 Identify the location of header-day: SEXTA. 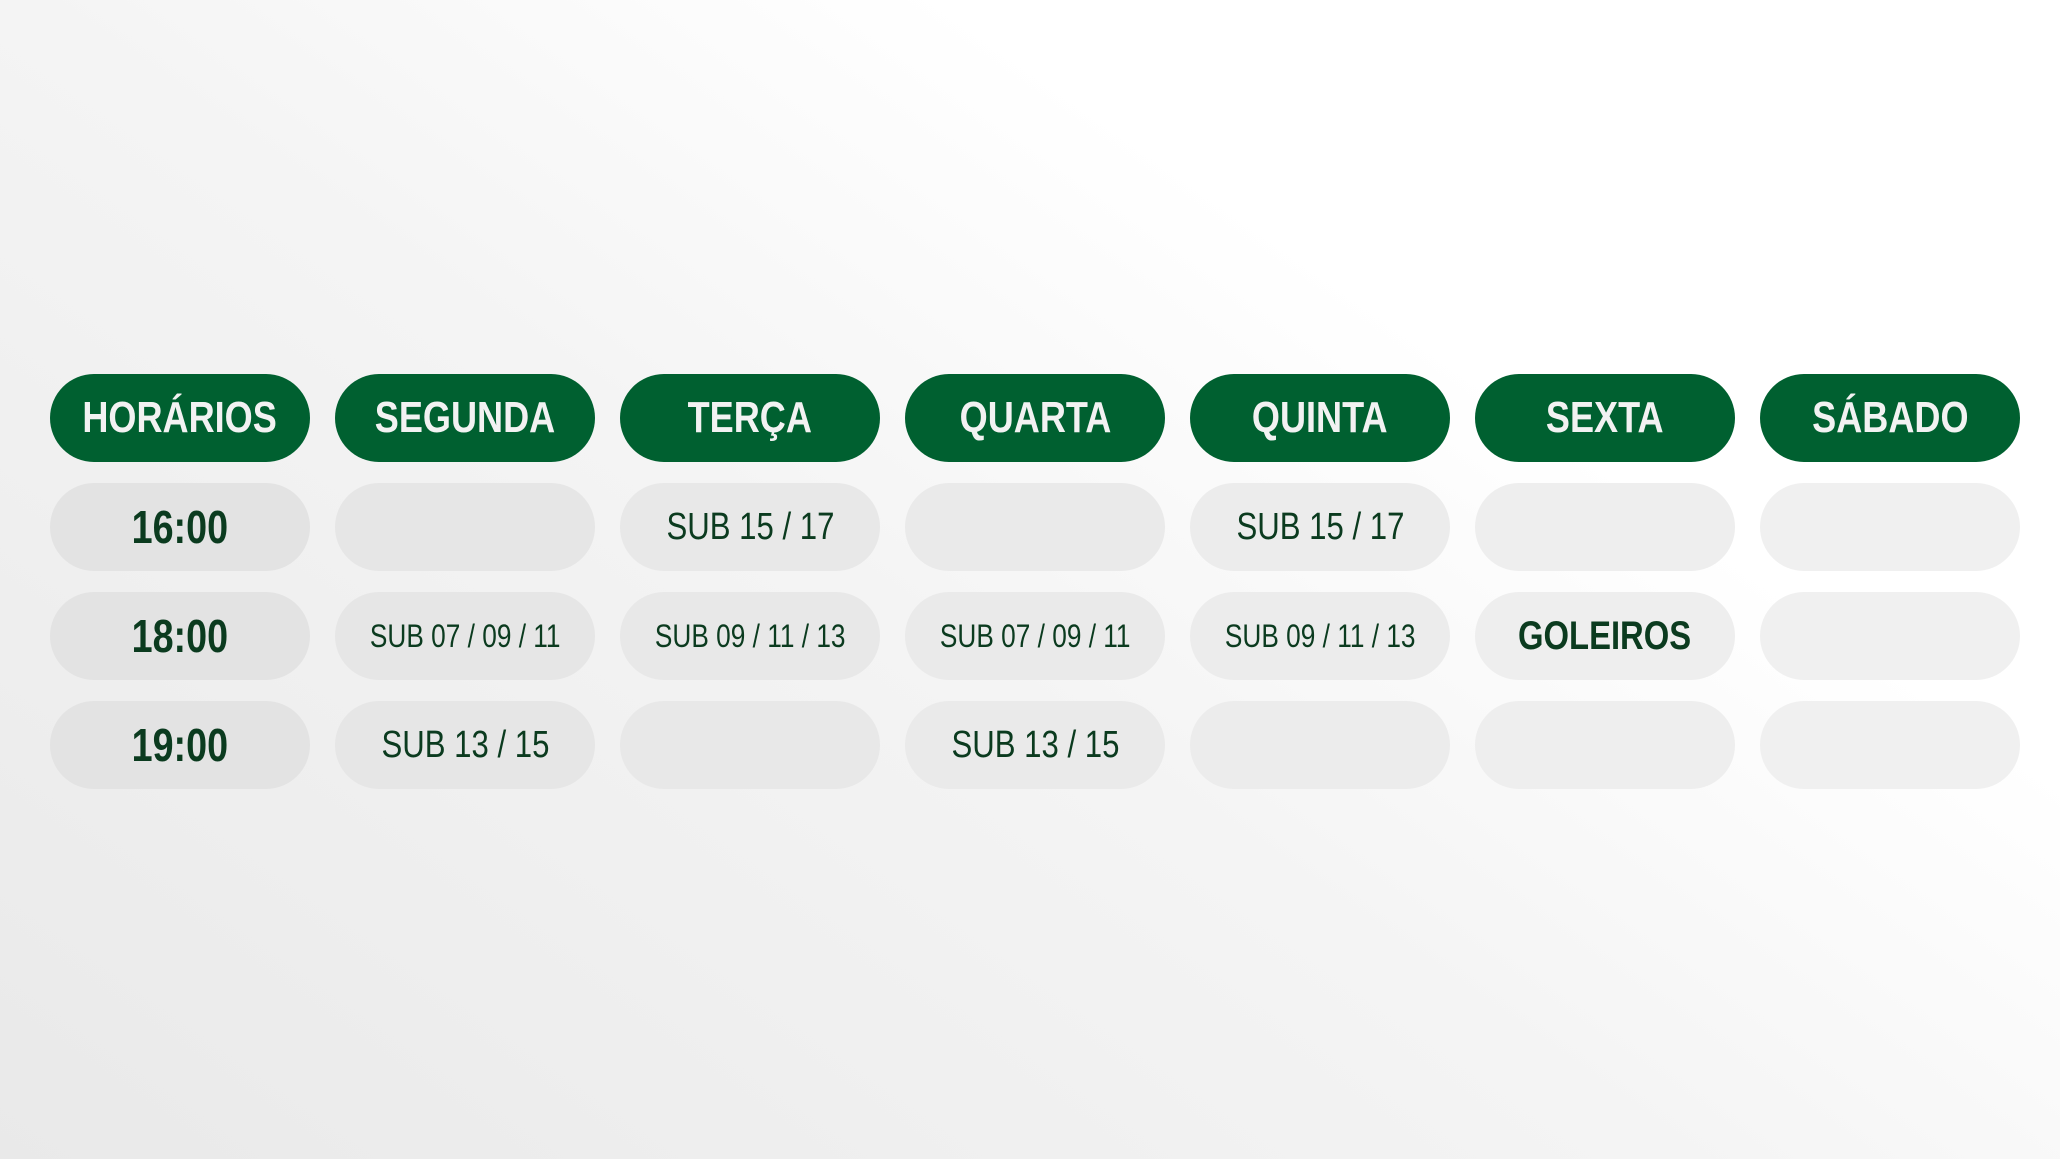
(1605, 418).